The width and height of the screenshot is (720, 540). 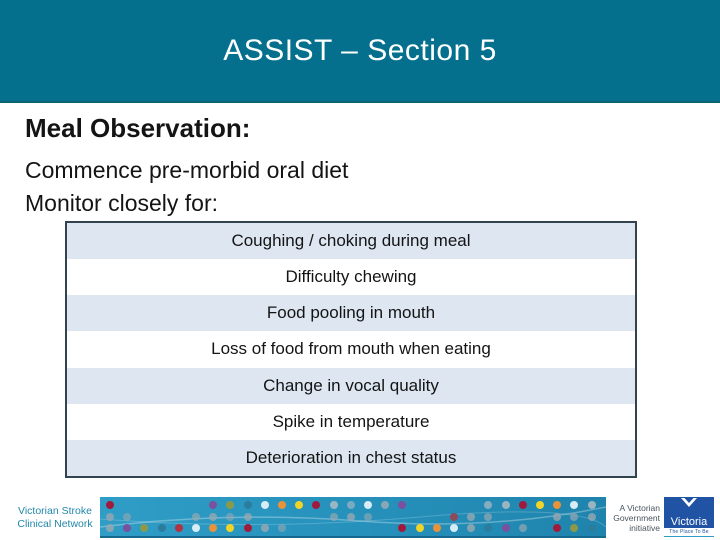 I want to click on org-name-line-2: Clinical Network, so click(x=55, y=523).